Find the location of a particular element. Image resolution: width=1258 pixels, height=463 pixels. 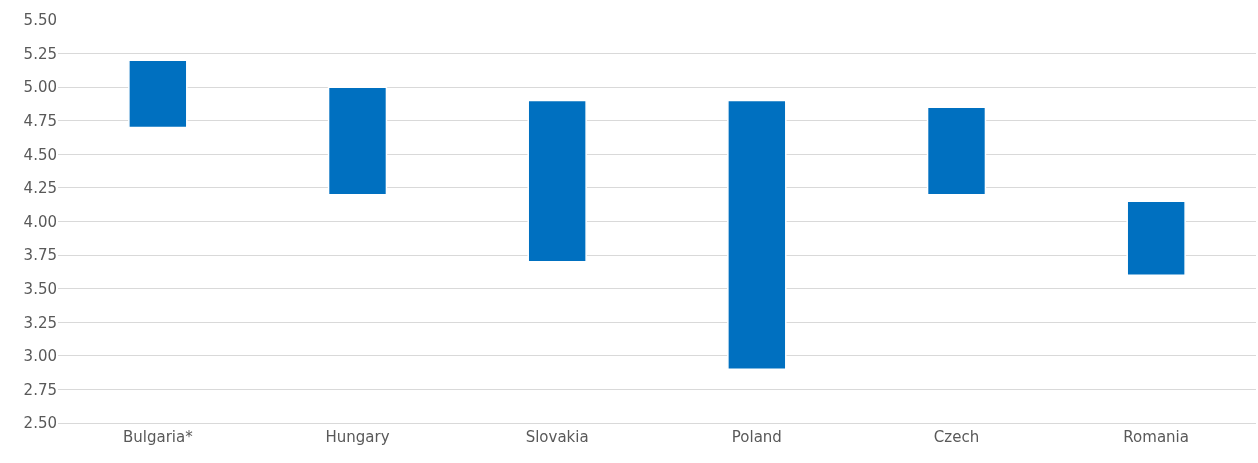

y-tick-label: 4.00 is located at coordinates (40, 221).